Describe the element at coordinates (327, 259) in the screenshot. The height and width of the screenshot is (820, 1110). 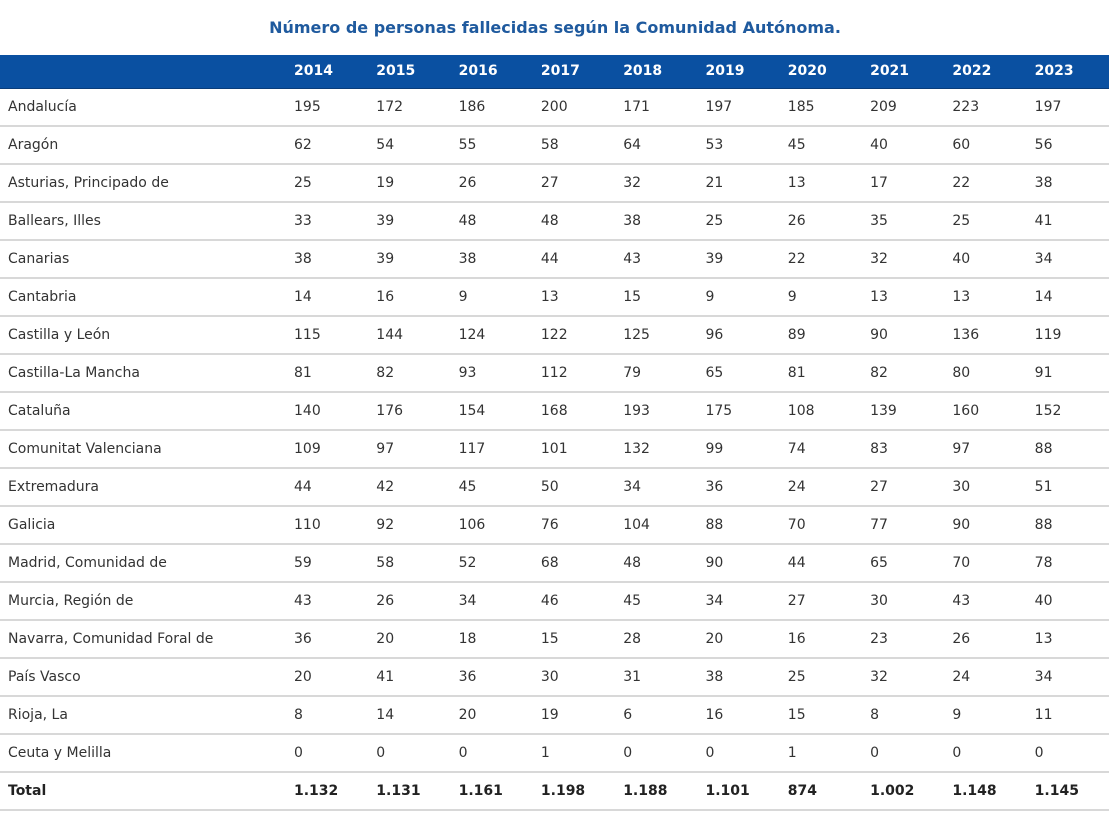
I see `value-cell: 38` at that location.